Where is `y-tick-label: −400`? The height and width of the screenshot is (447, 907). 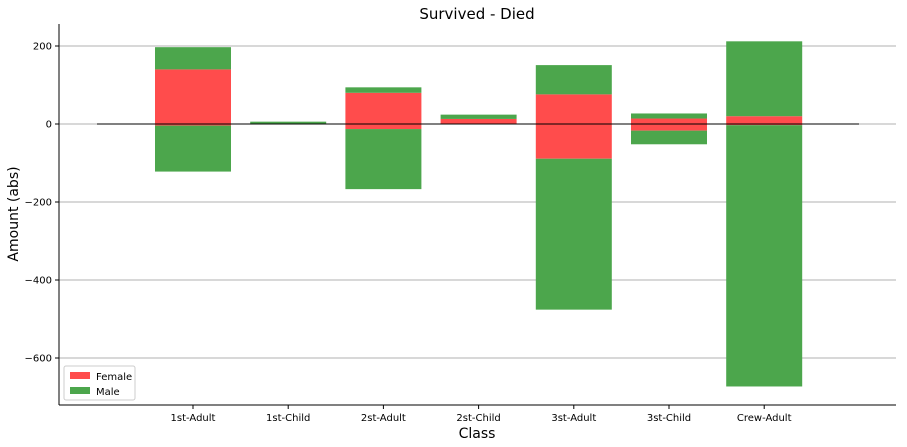
y-tick-label: −400 is located at coordinates (38, 281).